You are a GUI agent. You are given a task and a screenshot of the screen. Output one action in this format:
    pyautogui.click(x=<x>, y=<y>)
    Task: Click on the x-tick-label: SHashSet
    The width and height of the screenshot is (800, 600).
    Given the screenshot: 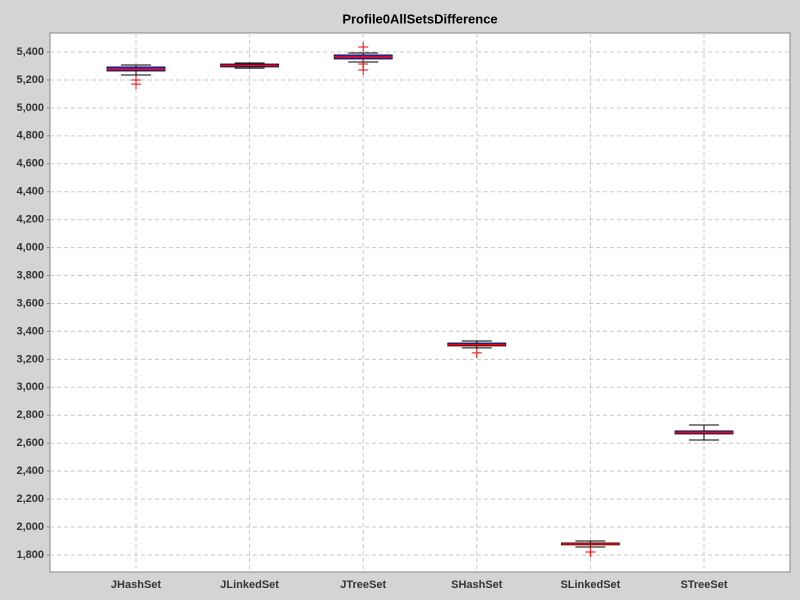 What is the action you would take?
    pyautogui.click(x=477, y=585)
    